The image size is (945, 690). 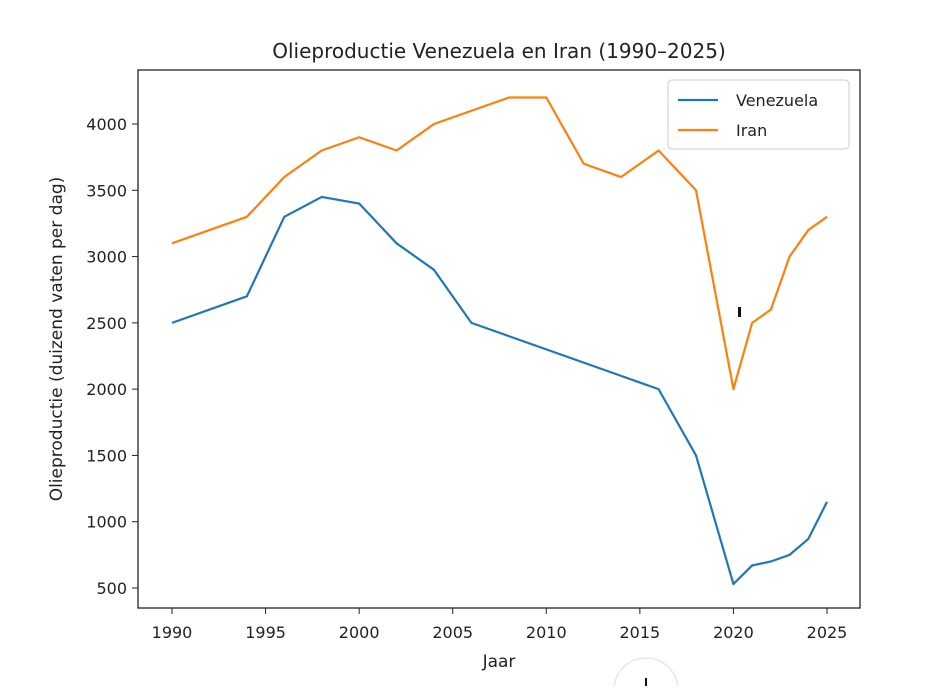 What do you see at coordinates (499, 662) in the screenshot?
I see `x-axis-label: Jaar` at bounding box center [499, 662].